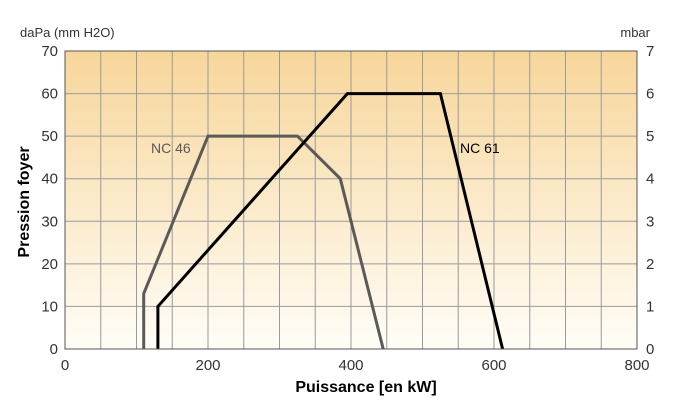 The width and height of the screenshot is (685, 412). I want to click on y-right-tick-label: 7, so click(650, 51).